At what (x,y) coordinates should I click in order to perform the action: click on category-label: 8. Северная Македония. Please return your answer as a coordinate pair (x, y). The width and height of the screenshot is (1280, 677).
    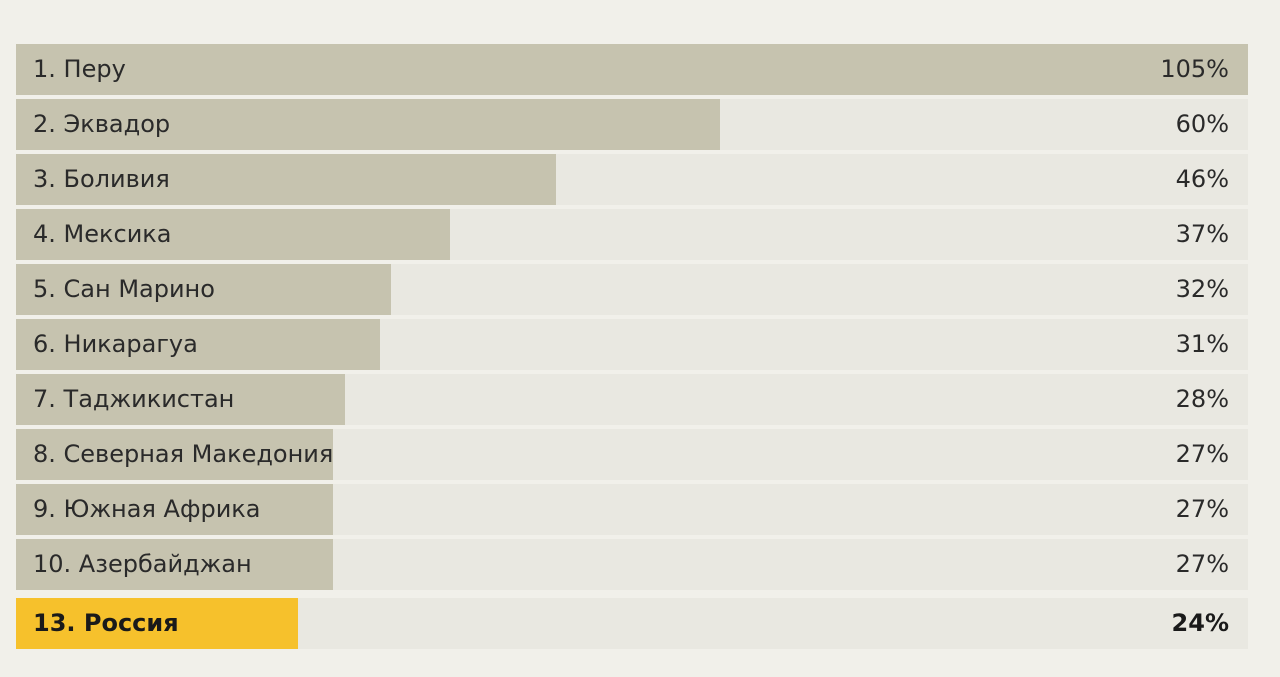
    Looking at the image, I should click on (183, 454).